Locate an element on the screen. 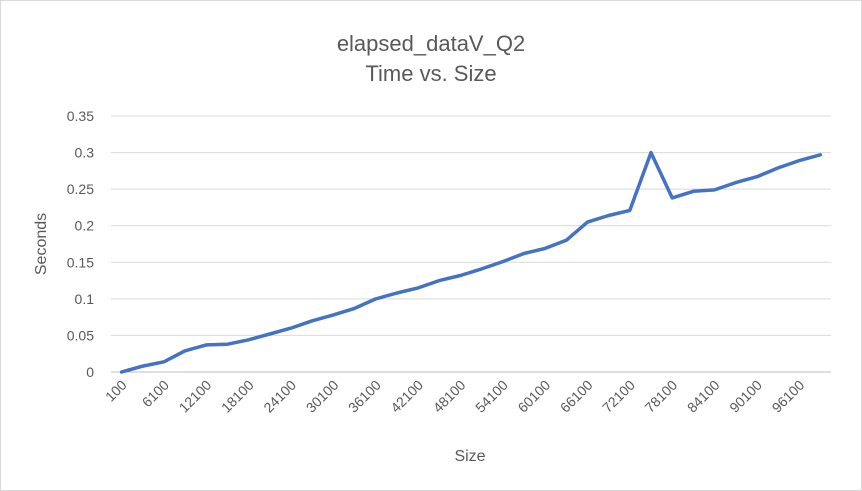 The width and height of the screenshot is (862, 491). x-tick-label: 42100 is located at coordinates (406, 396).